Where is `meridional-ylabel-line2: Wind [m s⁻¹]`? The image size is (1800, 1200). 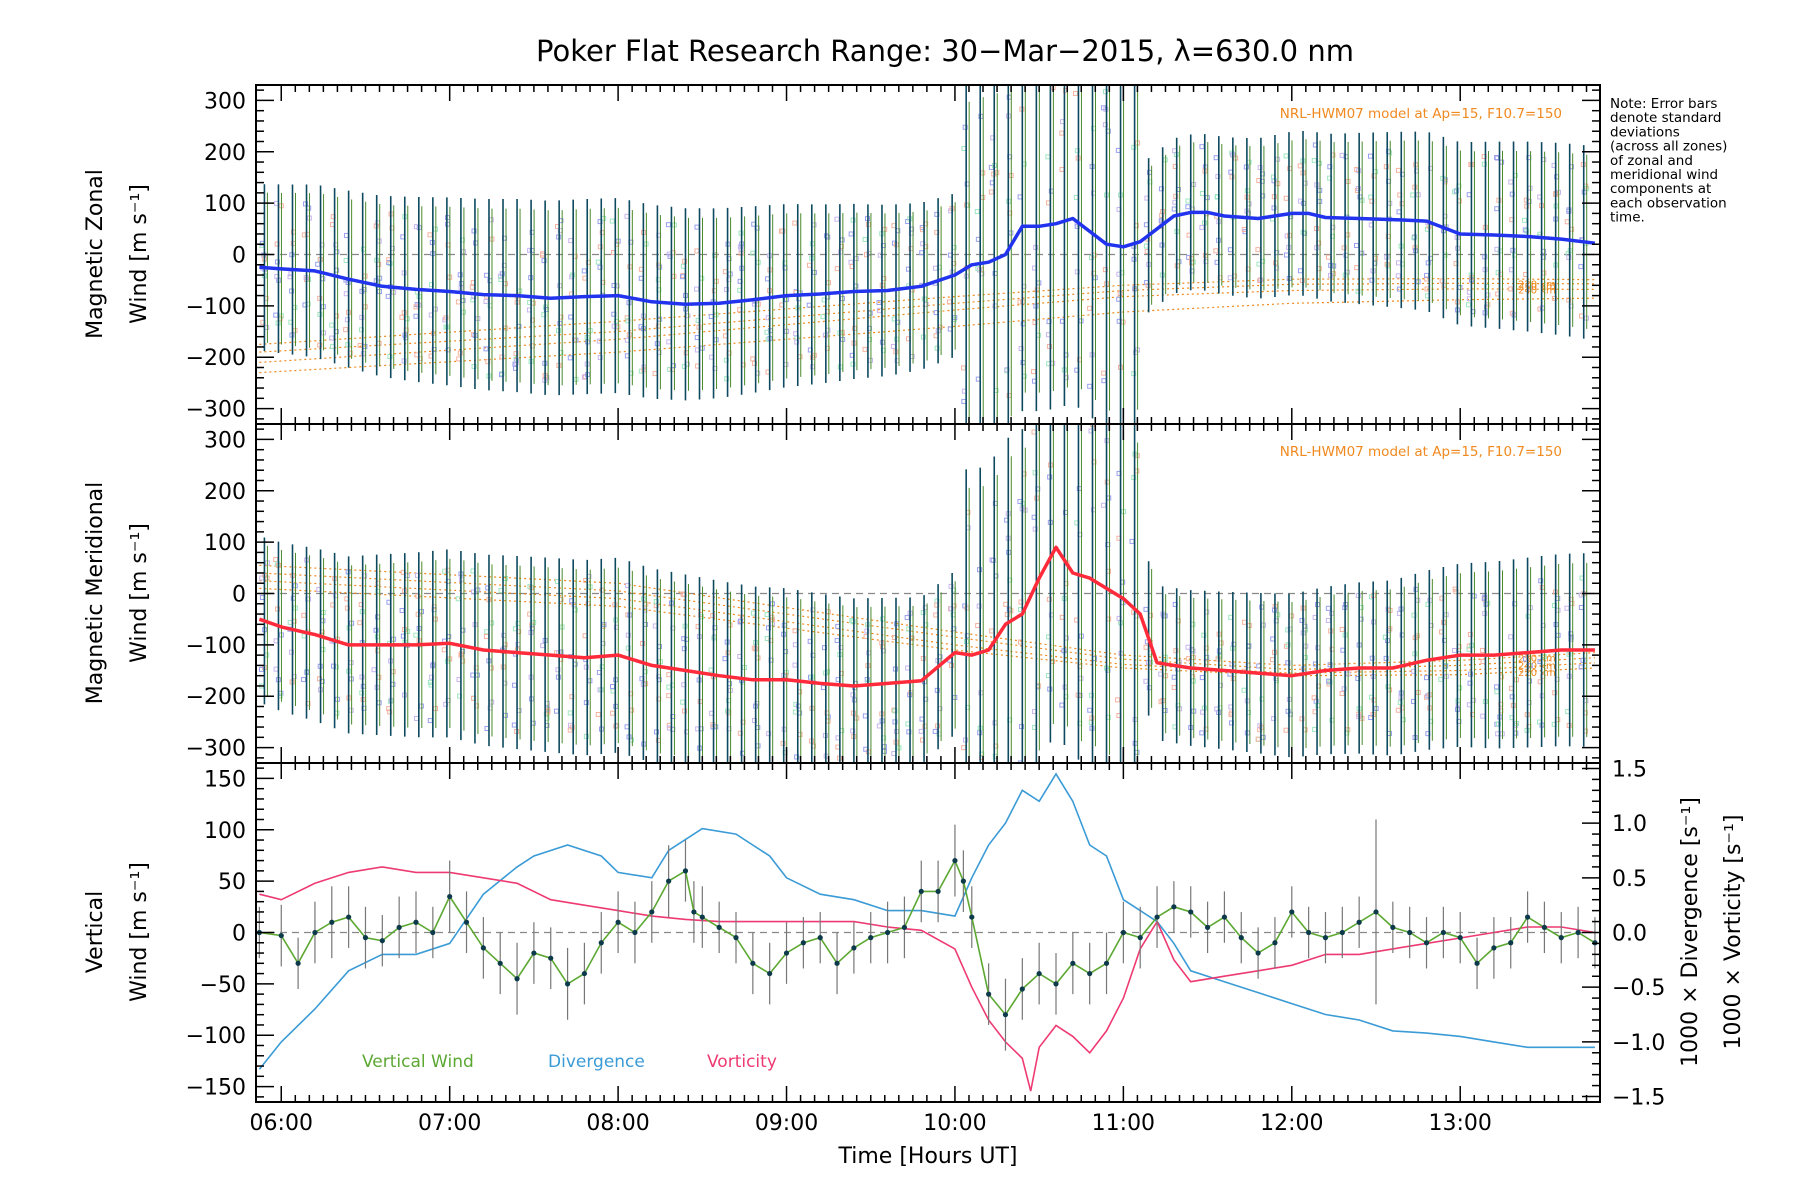 meridional-ylabel-line2: Wind [m s⁻¹] is located at coordinates (139, 593).